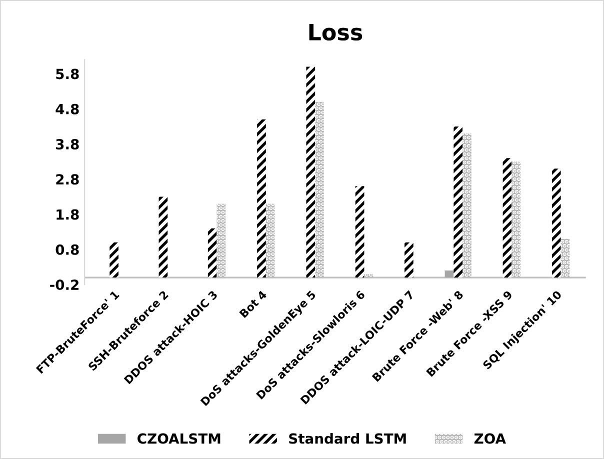 This screenshot has height=459, width=604. I want to click on y-tick-label: 1.8, so click(67, 214).